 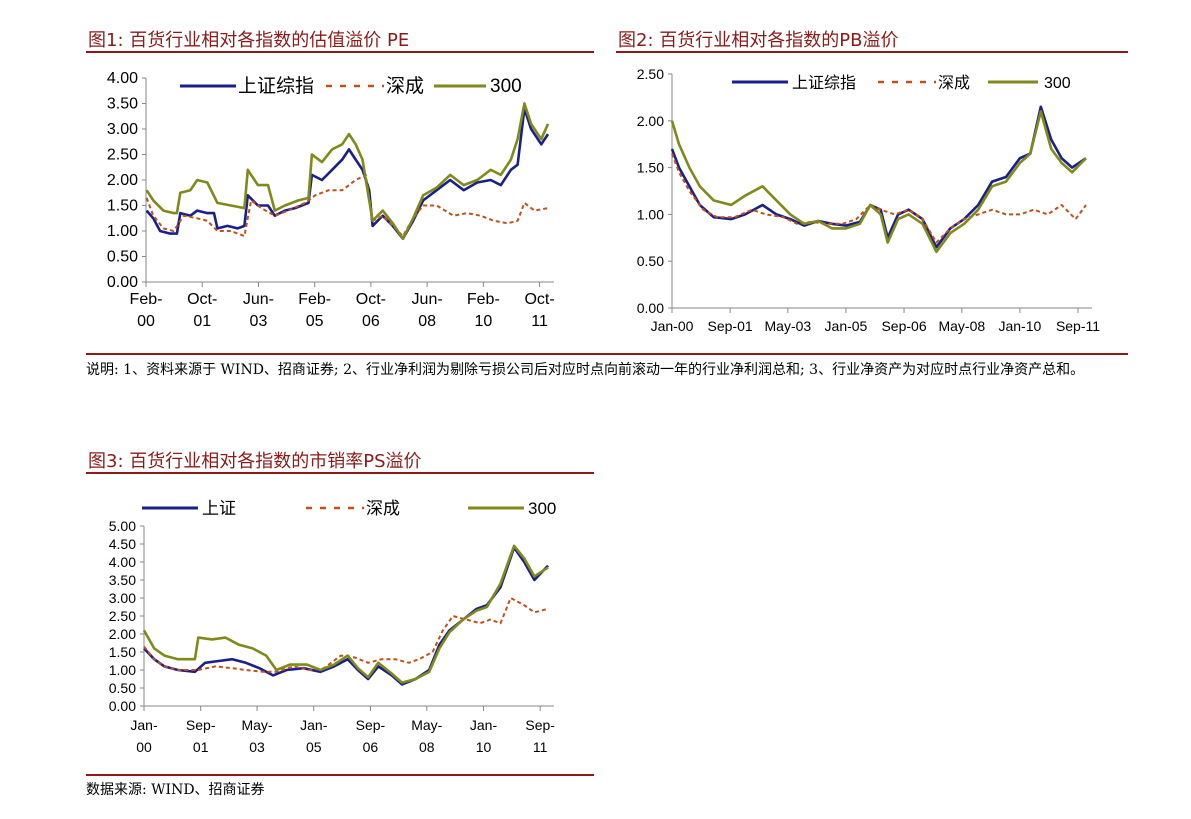 I want to click on chart-title-ps: 图3: 百货行业相对各指数的市销率PS溢价, so click(x=255, y=461).